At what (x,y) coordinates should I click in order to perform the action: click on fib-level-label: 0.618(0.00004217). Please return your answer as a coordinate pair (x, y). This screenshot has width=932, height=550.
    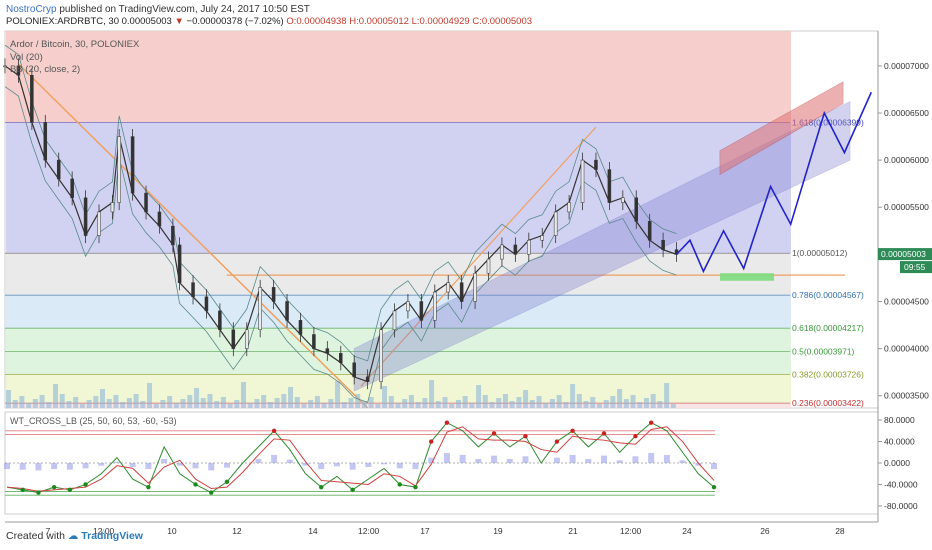
    Looking at the image, I should click on (828, 328).